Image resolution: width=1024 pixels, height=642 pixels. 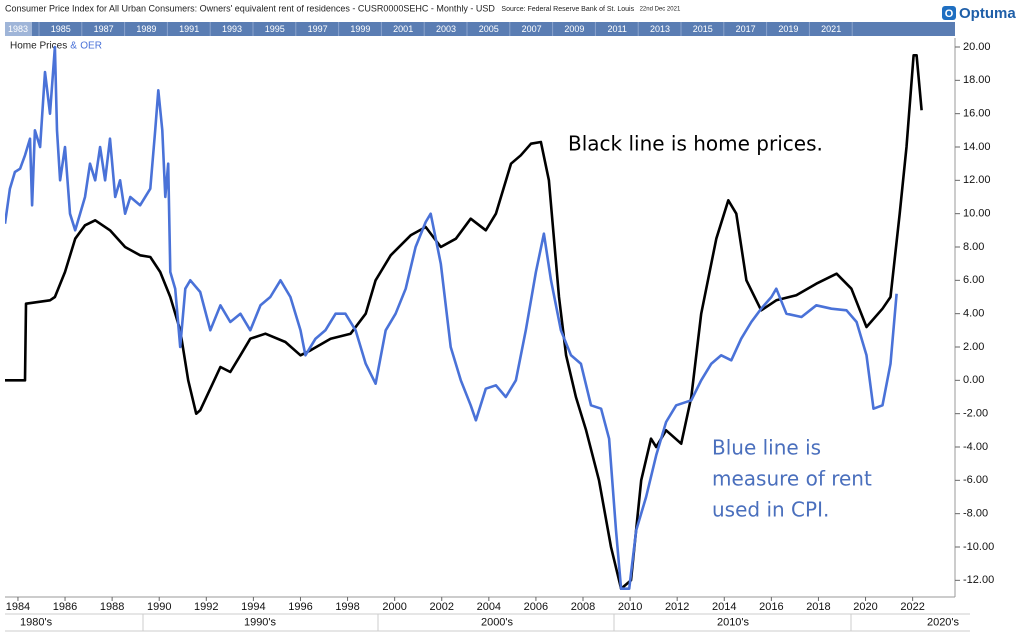 What do you see at coordinates (973, 347) in the screenshot?
I see `y-tick-label: 2.00` at bounding box center [973, 347].